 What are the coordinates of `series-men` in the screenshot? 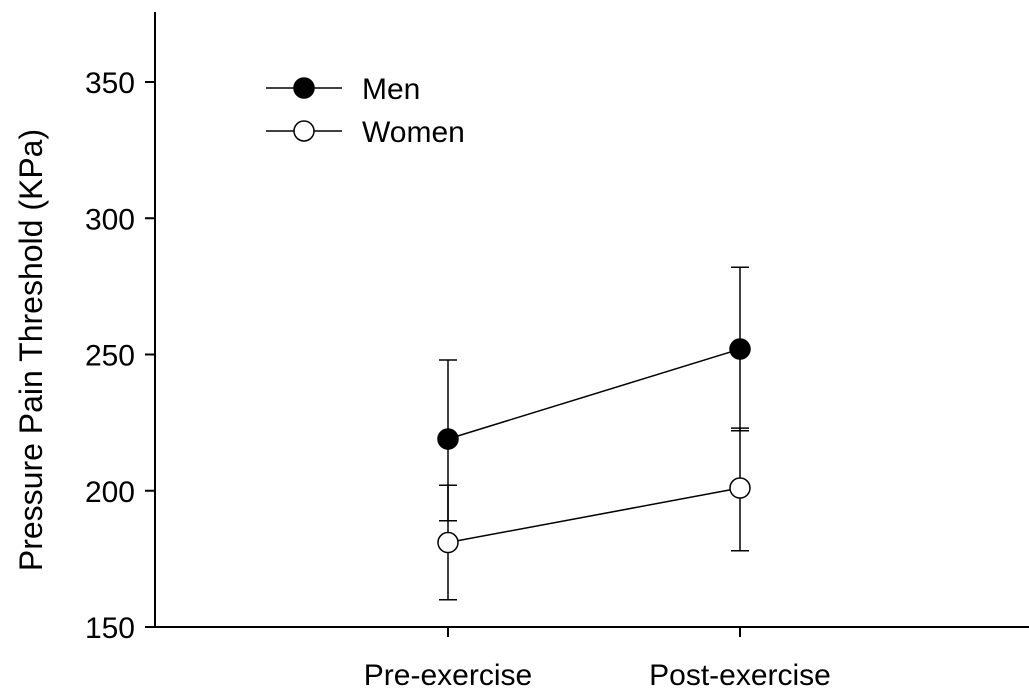 It's located at (594, 394).